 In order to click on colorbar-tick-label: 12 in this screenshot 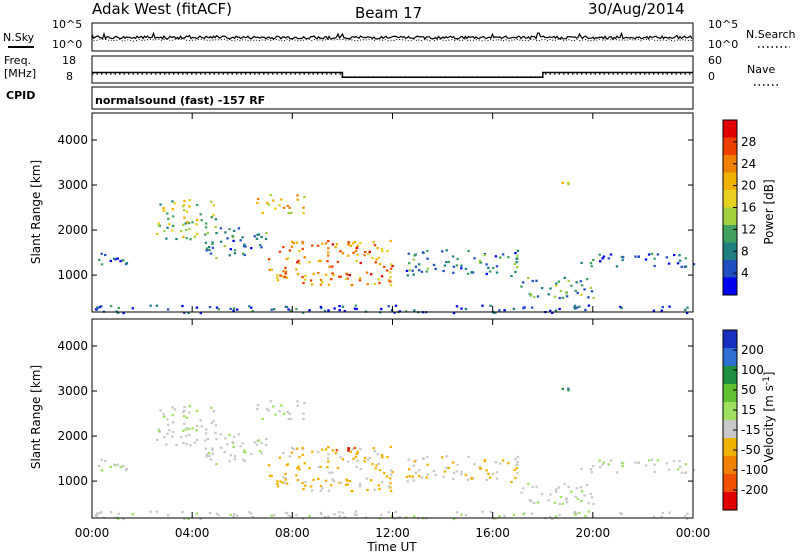, I will do `click(748, 229)`.